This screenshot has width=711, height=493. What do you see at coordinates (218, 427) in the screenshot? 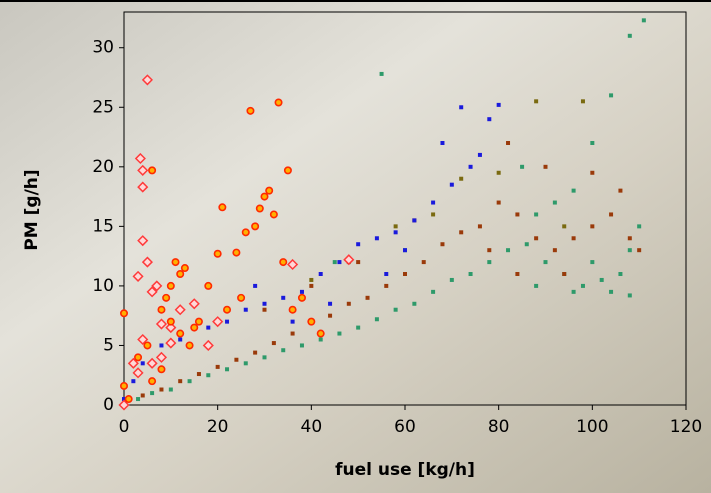
I see `x-tick-label: 20` at bounding box center [218, 427].